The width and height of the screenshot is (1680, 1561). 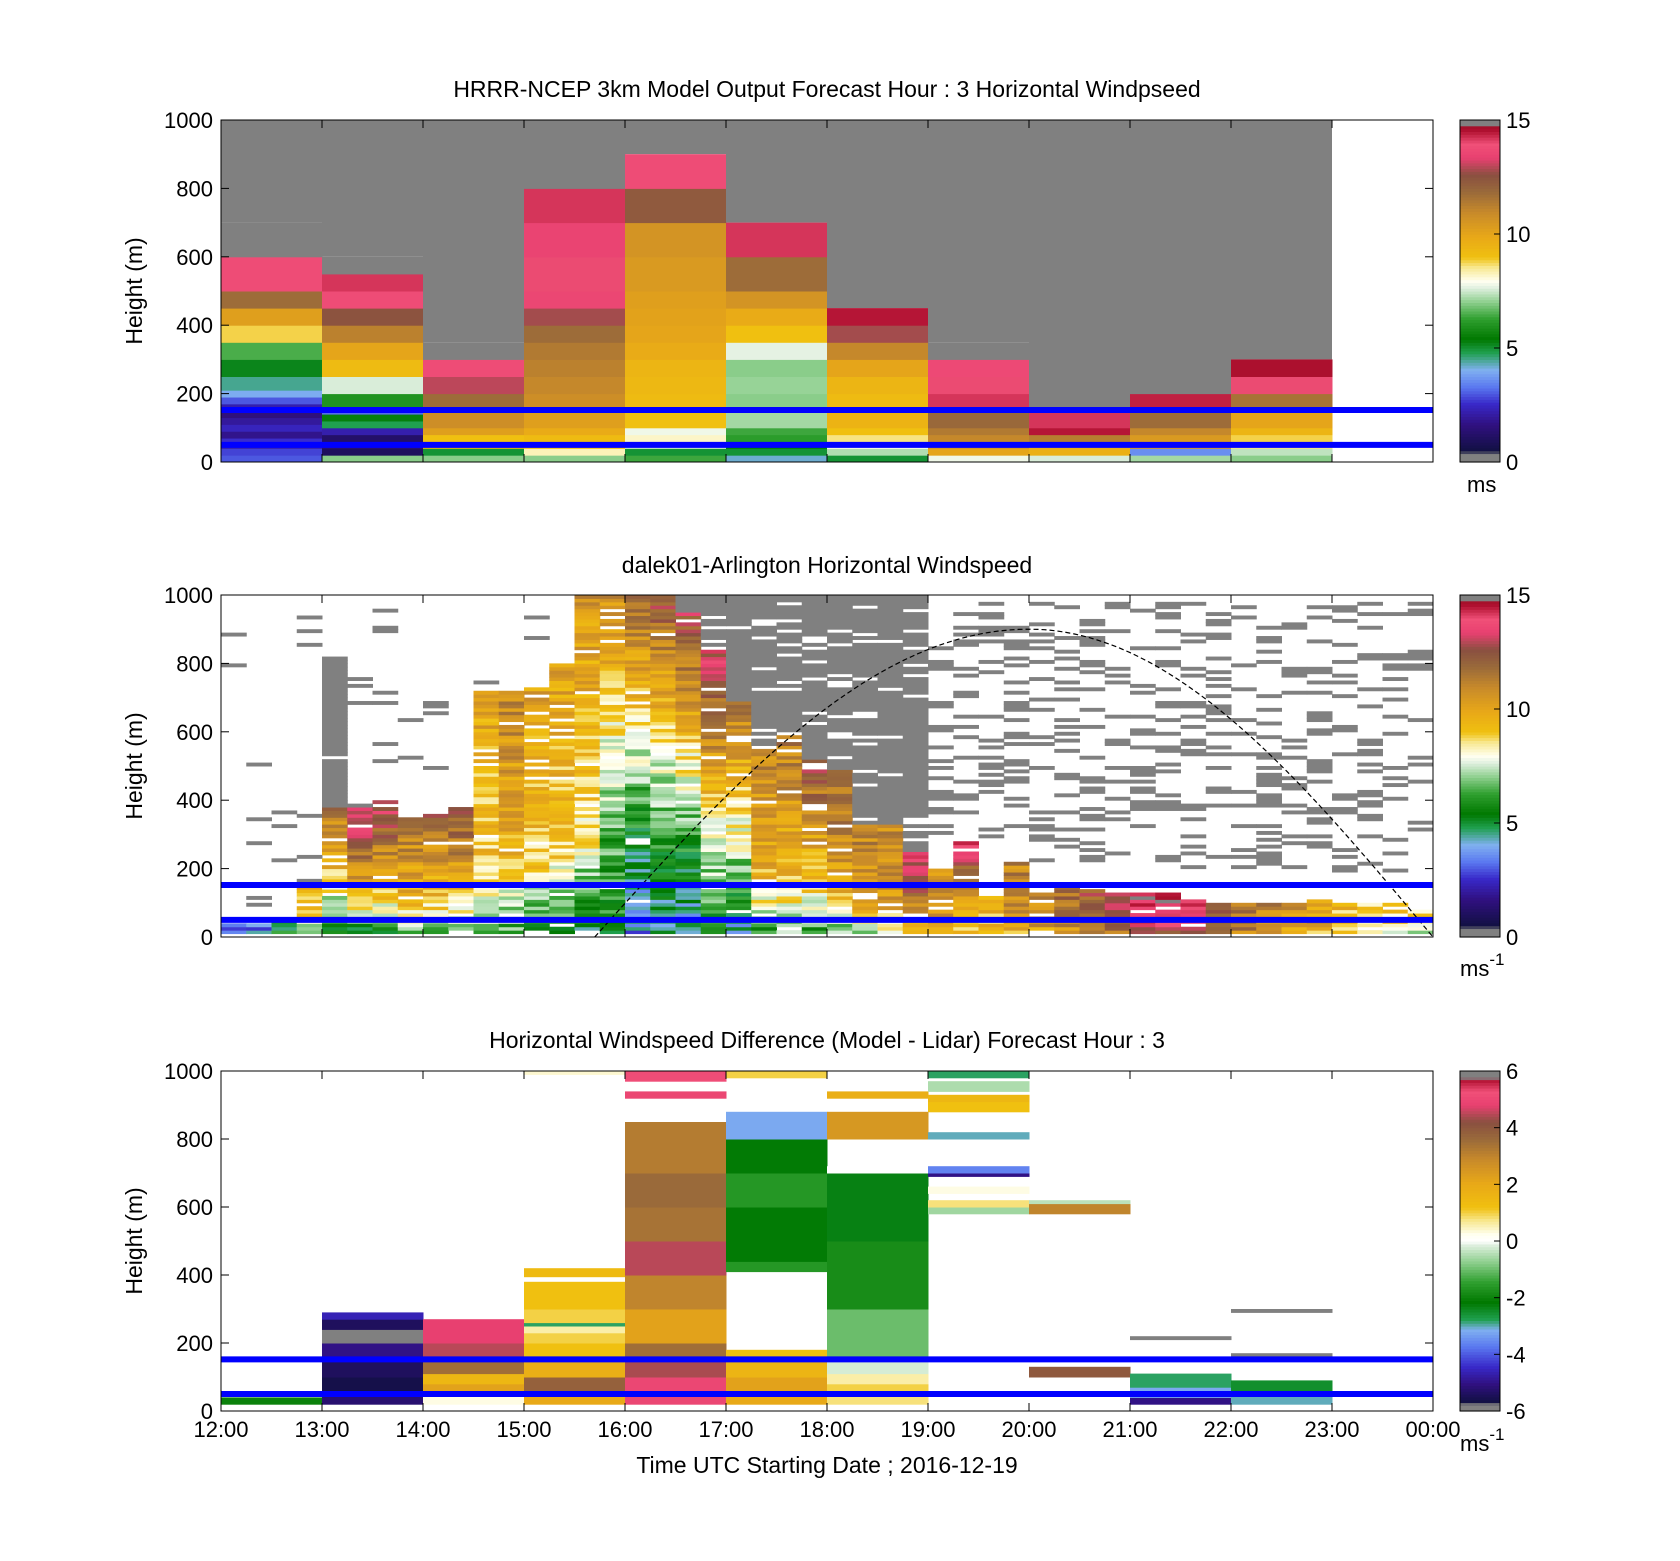 I want to click on y-tick-label: 1000, so click(x=188, y=120).